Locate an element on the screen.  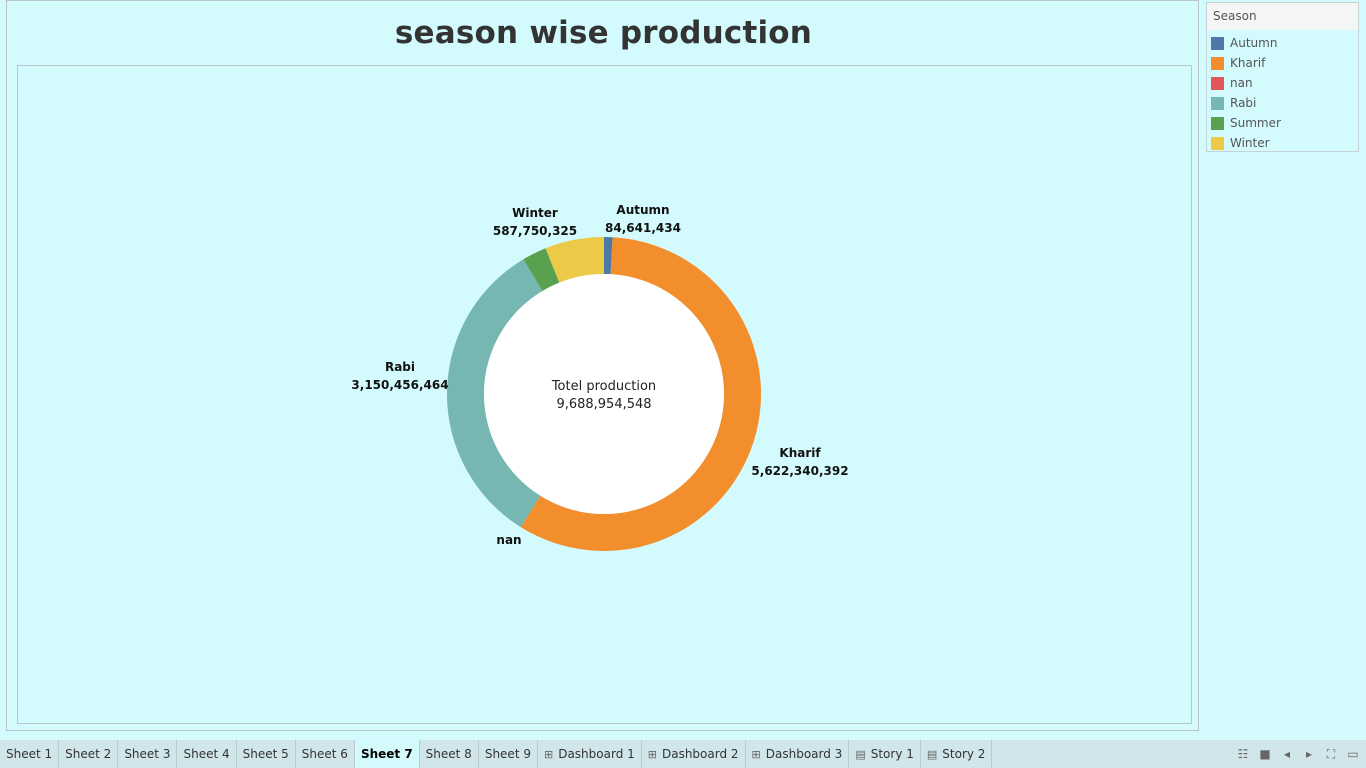
tab-dashboard-3: ⊞ Dashboard 3 is located at coordinates (798, 754).